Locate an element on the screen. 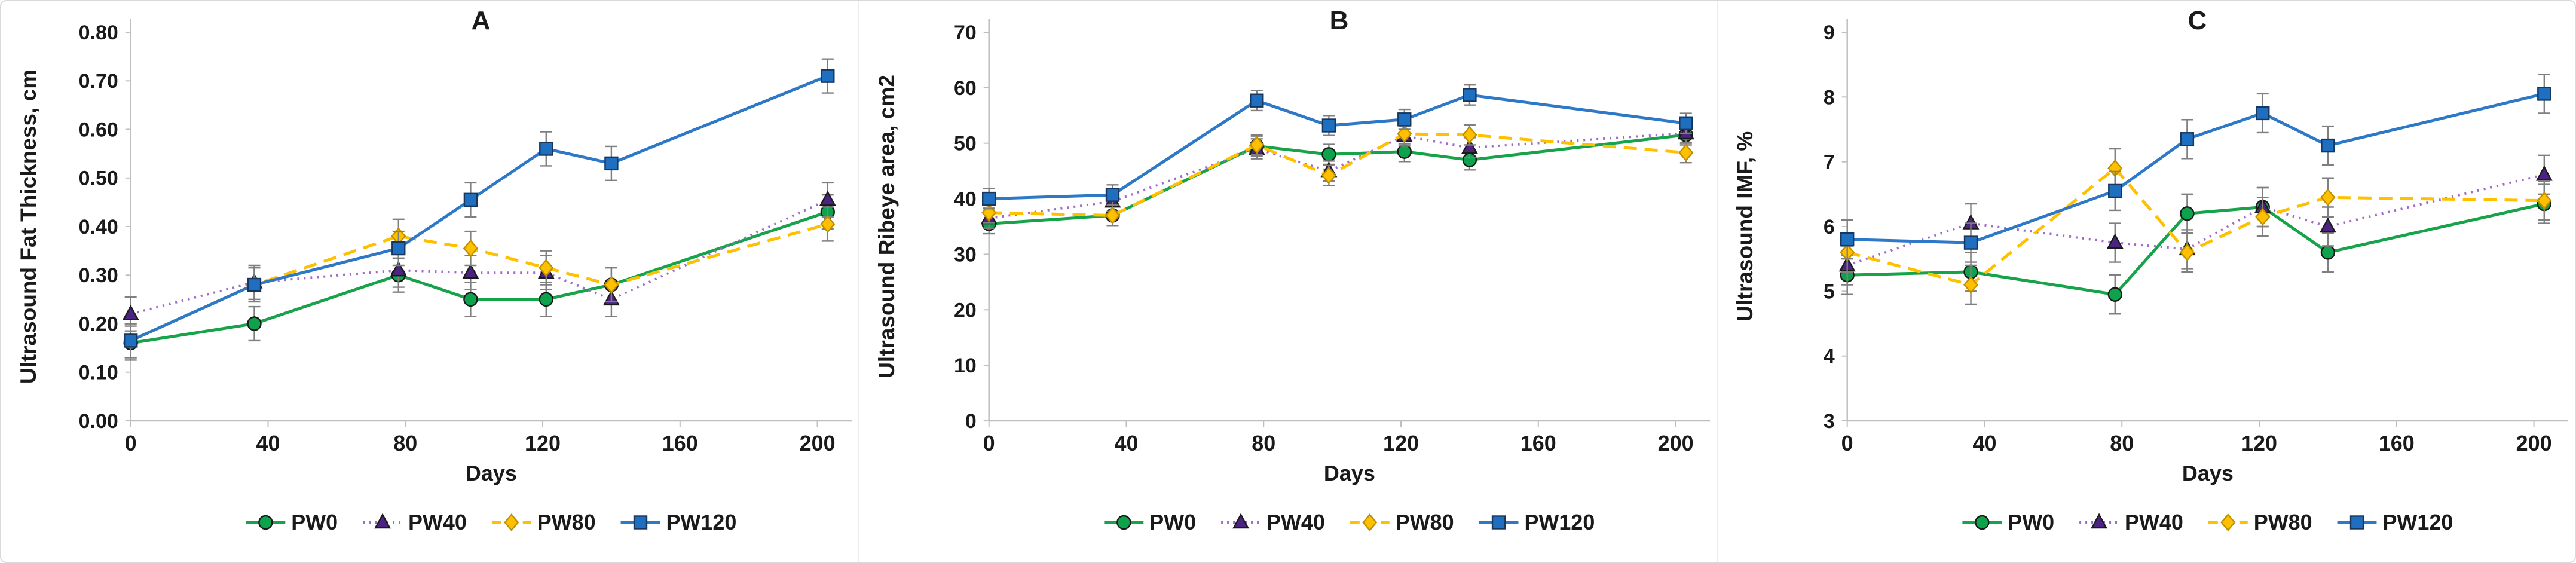 The image size is (2576, 563). y-tick-label: 0 is located at coordinates (971, 422).